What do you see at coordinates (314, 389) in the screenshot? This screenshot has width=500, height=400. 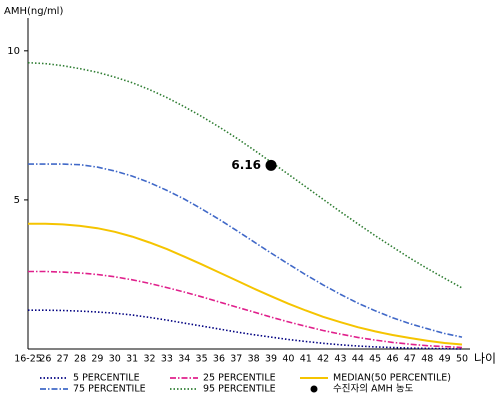 I see `legend-swatch` at bounding box center [314, 389].